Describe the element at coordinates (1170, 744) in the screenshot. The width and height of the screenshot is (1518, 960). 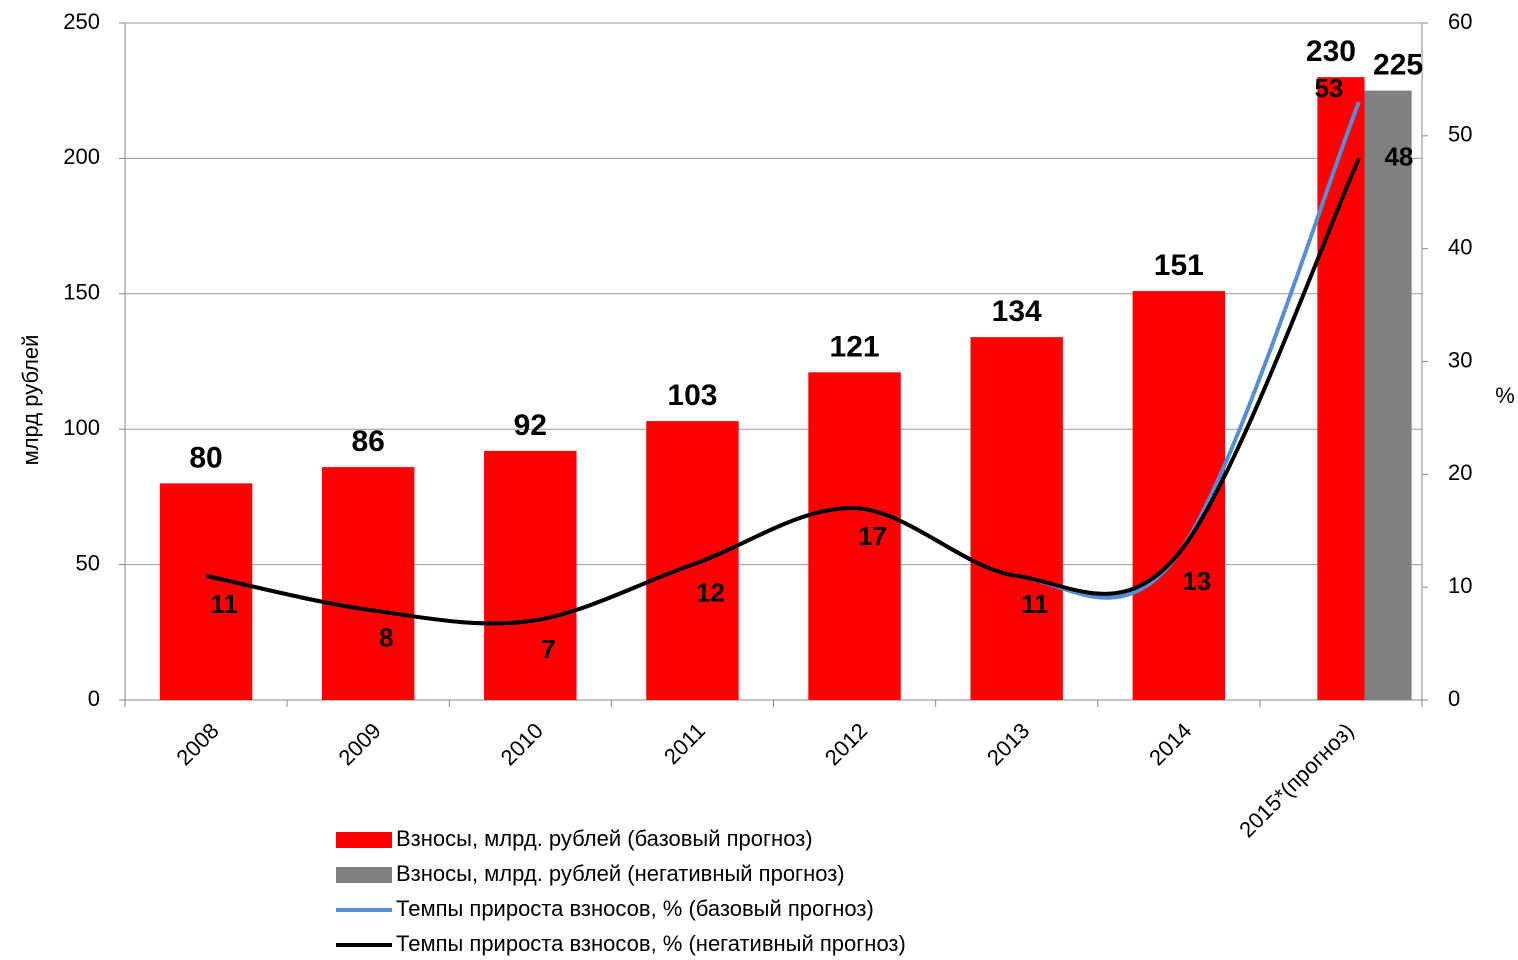
I see `x-tick-label: 2014` at that location.